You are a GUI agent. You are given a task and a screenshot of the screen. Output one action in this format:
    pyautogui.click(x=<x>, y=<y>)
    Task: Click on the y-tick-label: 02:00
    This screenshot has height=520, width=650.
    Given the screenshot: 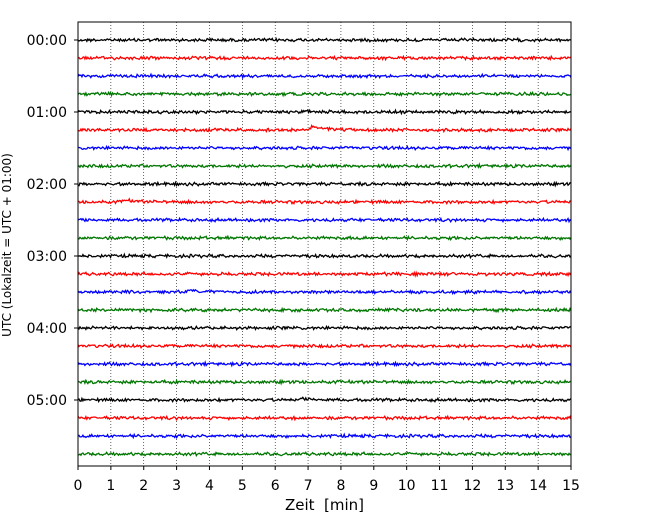 What is the action you would take?
    pyautogui.click(x=47, y=185)
    